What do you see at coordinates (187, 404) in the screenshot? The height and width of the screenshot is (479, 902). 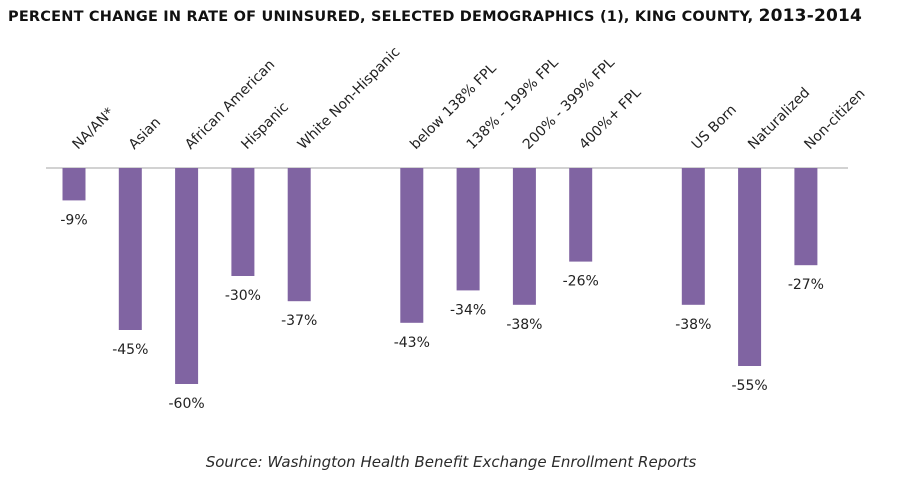 I see `data-label: -60%` at bounding box center [187, 404].